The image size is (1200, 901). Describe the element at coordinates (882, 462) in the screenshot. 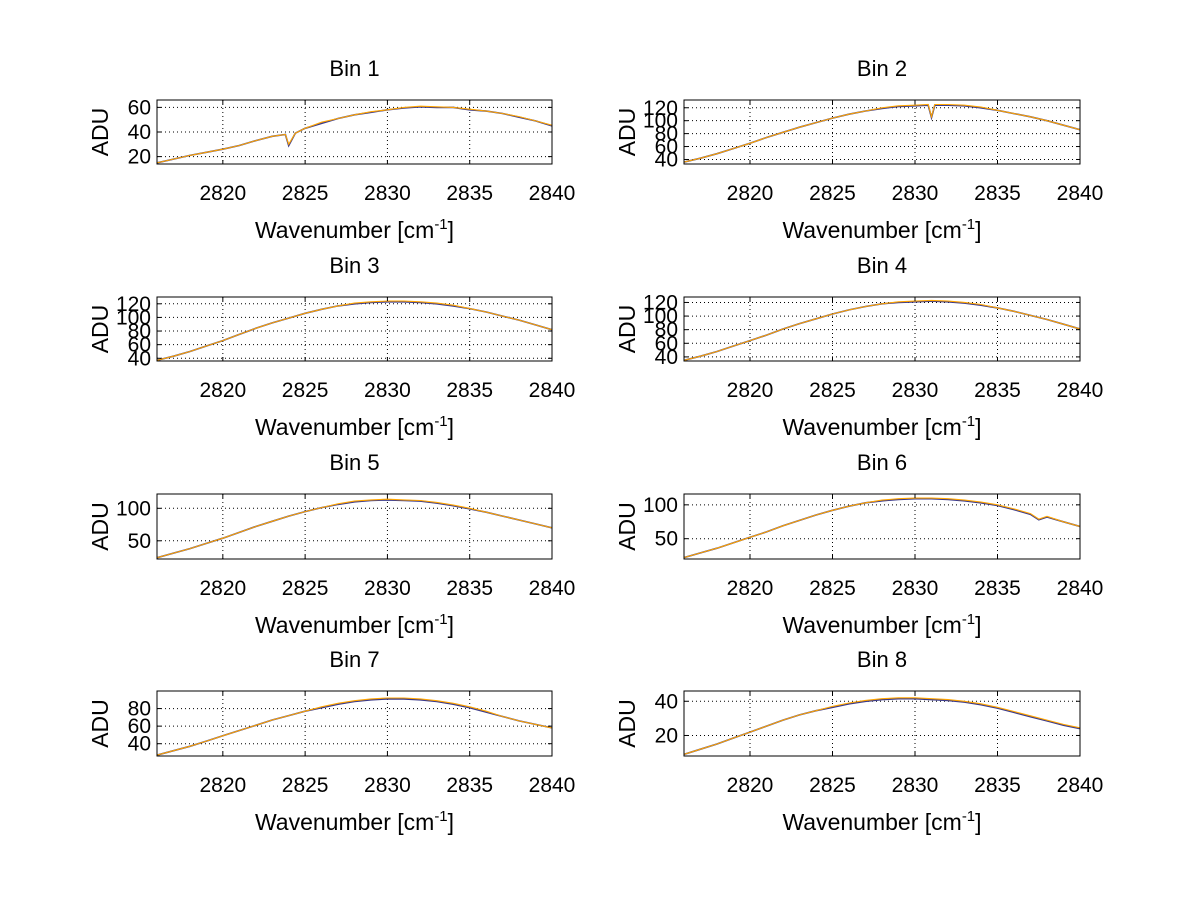

I see `subplot-title: Bin 6` at that location.